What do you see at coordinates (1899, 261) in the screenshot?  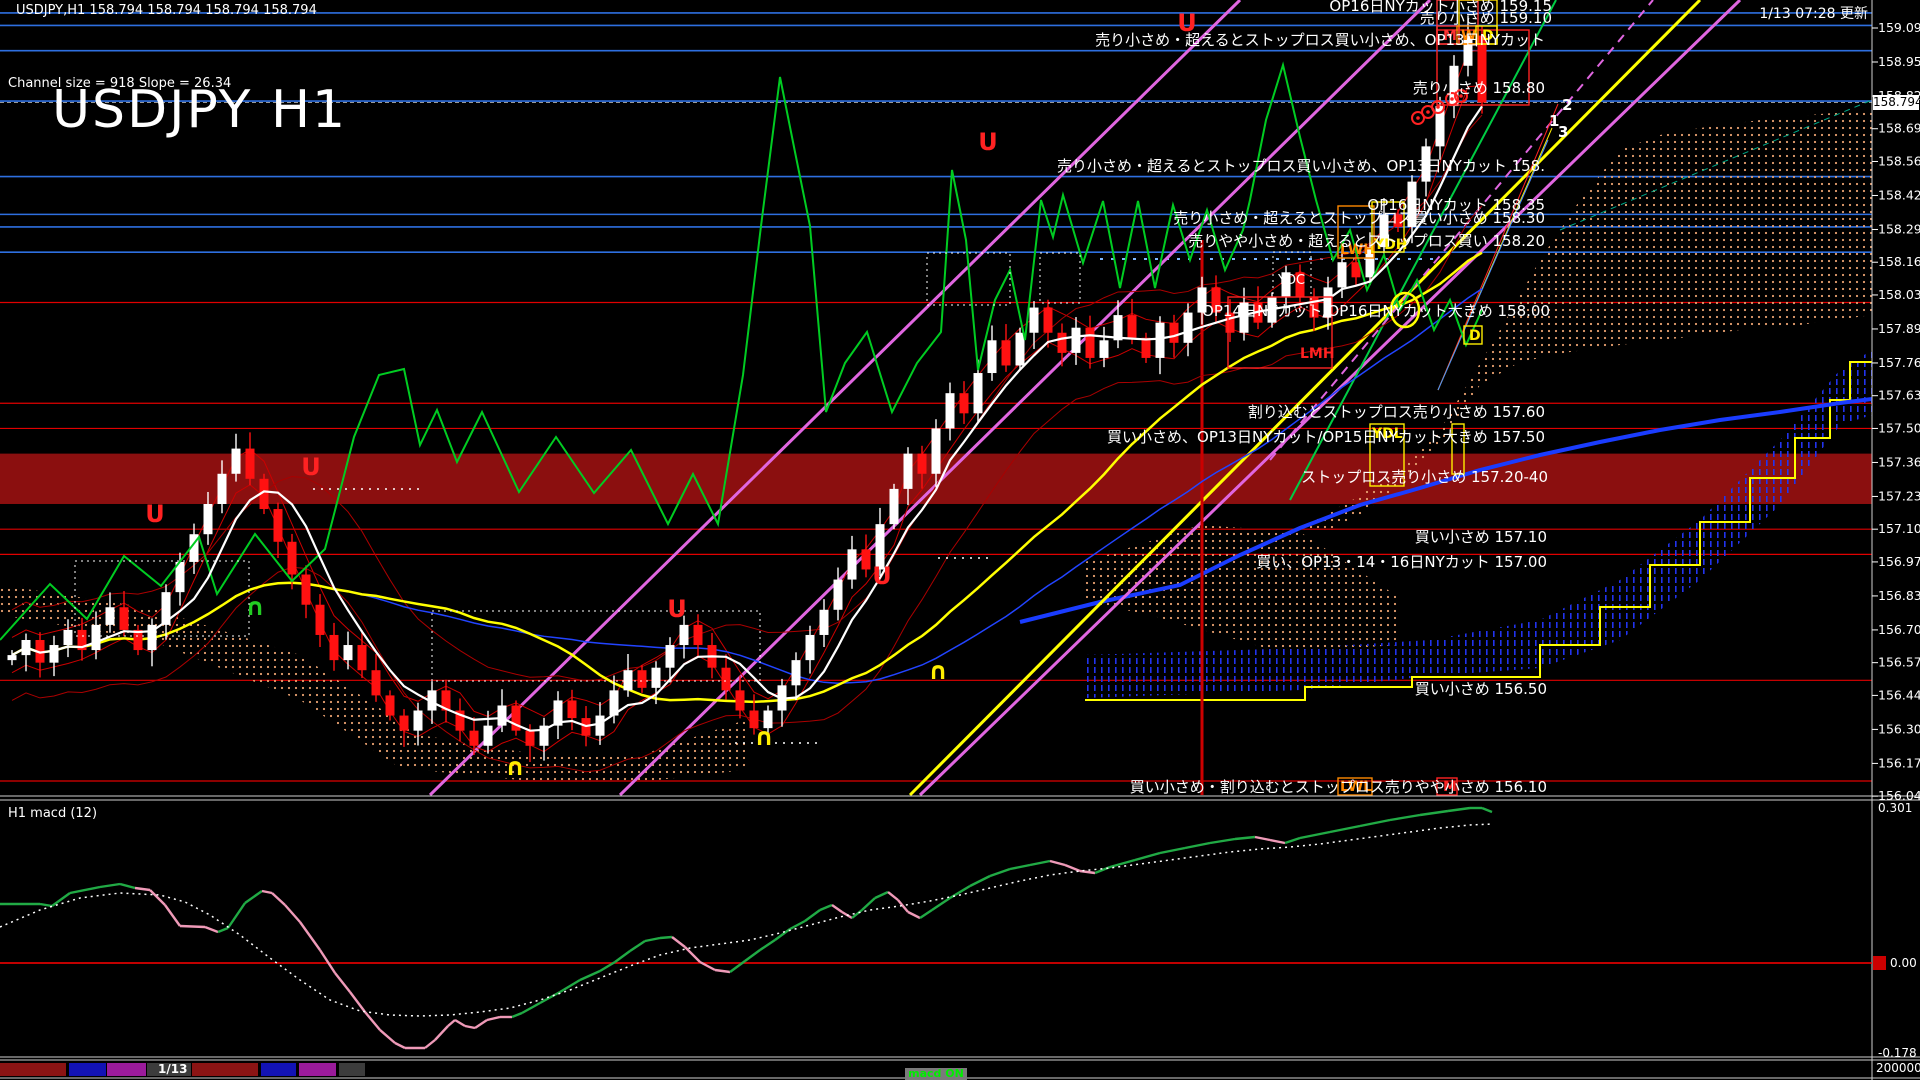 I see `price-axis-label: 158.160` at bounding box center [1899, 261].